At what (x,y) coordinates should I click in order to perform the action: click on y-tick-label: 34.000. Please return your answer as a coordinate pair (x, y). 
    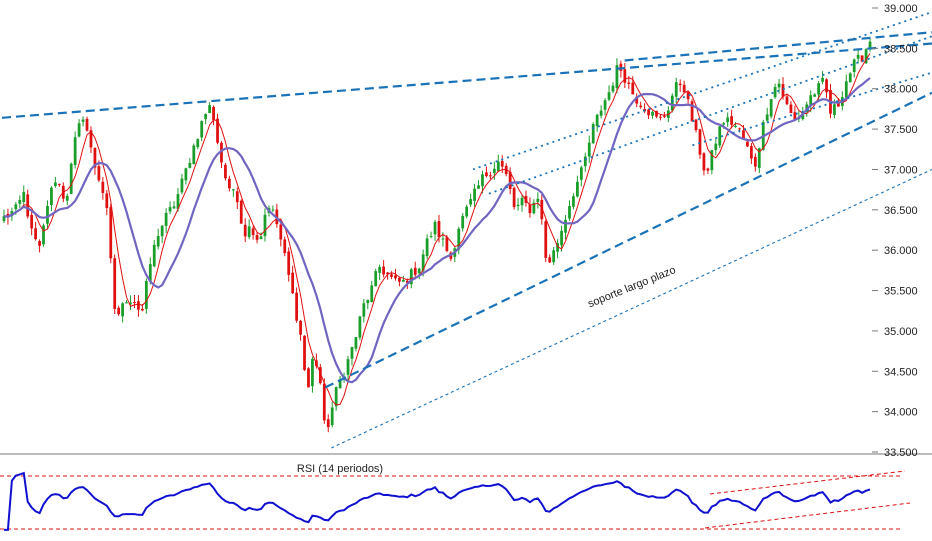
    Looking at the image, I should click on (901, 413).